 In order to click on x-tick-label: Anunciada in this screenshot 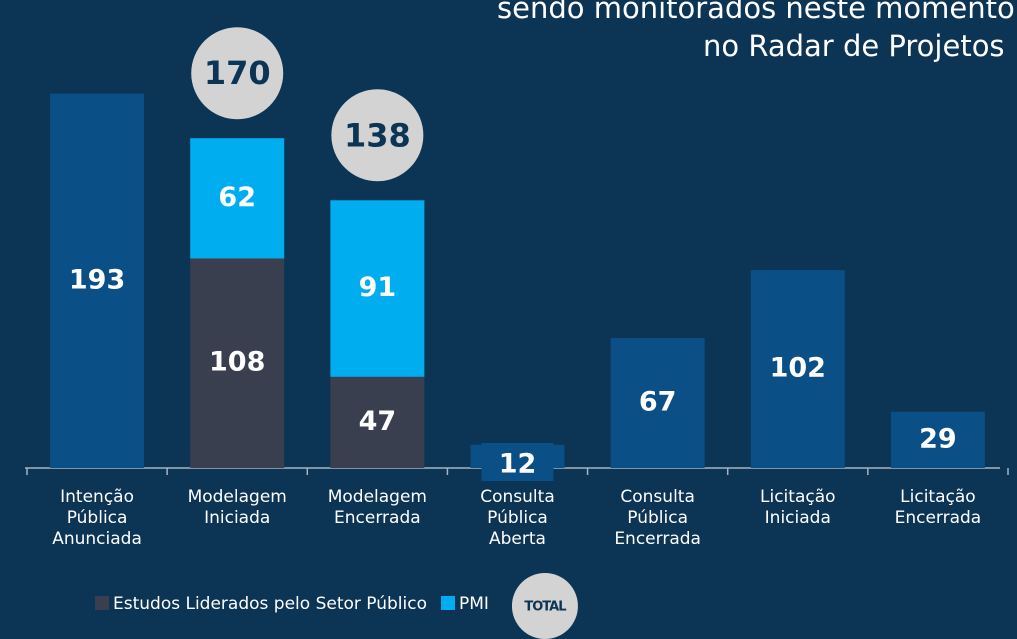, I will do `click(97, 539)`.